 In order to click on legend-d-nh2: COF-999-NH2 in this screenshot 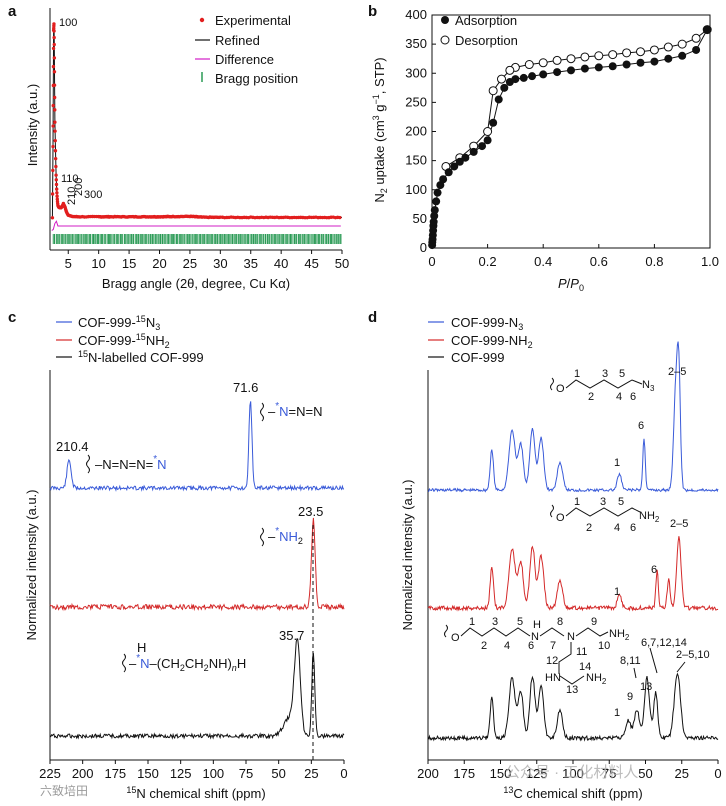, I will do `click(492, 341)`.